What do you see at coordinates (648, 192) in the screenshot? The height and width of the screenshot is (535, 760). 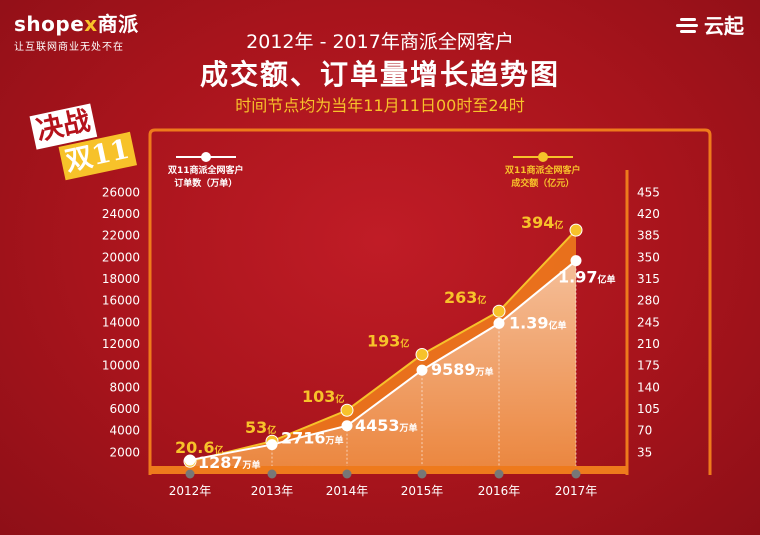 I see `y-right-tick-label: 455` at bounding box center [648, 192].